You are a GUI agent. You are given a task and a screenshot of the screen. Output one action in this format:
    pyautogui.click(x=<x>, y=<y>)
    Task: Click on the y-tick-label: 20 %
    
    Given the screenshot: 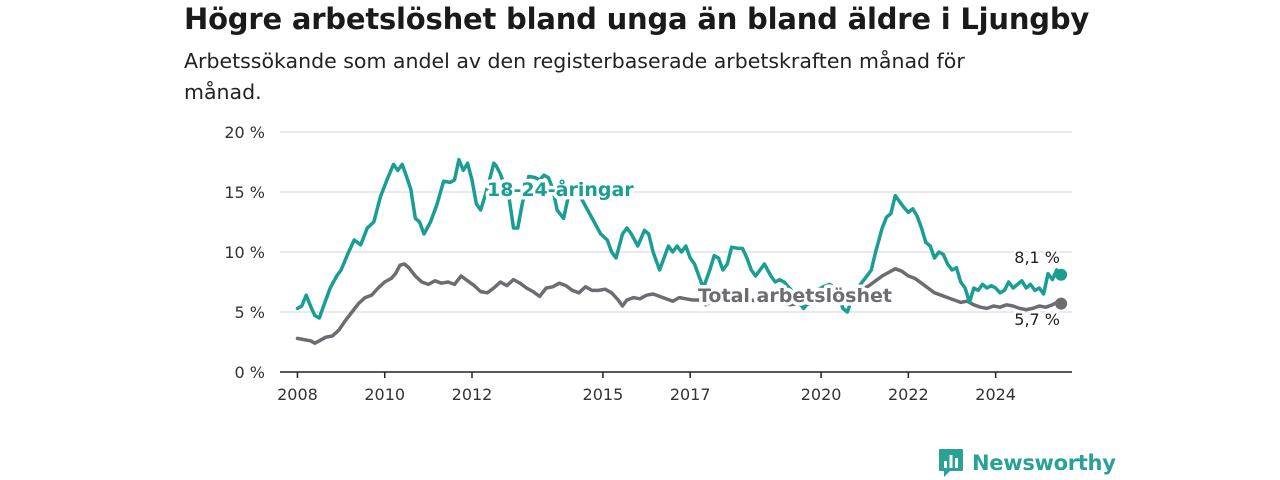 What is the action you would take?
    pyautogui.click(x=244, y=132)
    